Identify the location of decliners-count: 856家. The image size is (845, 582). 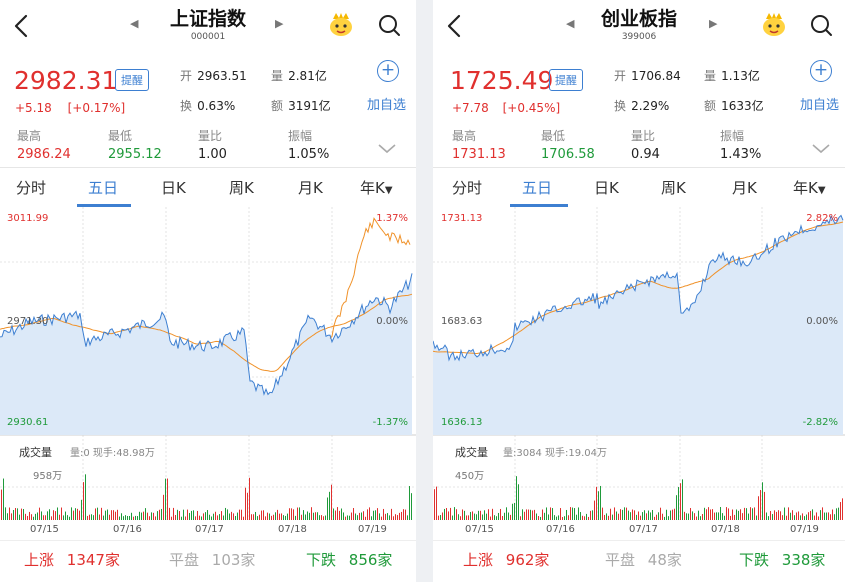
(370, 560).